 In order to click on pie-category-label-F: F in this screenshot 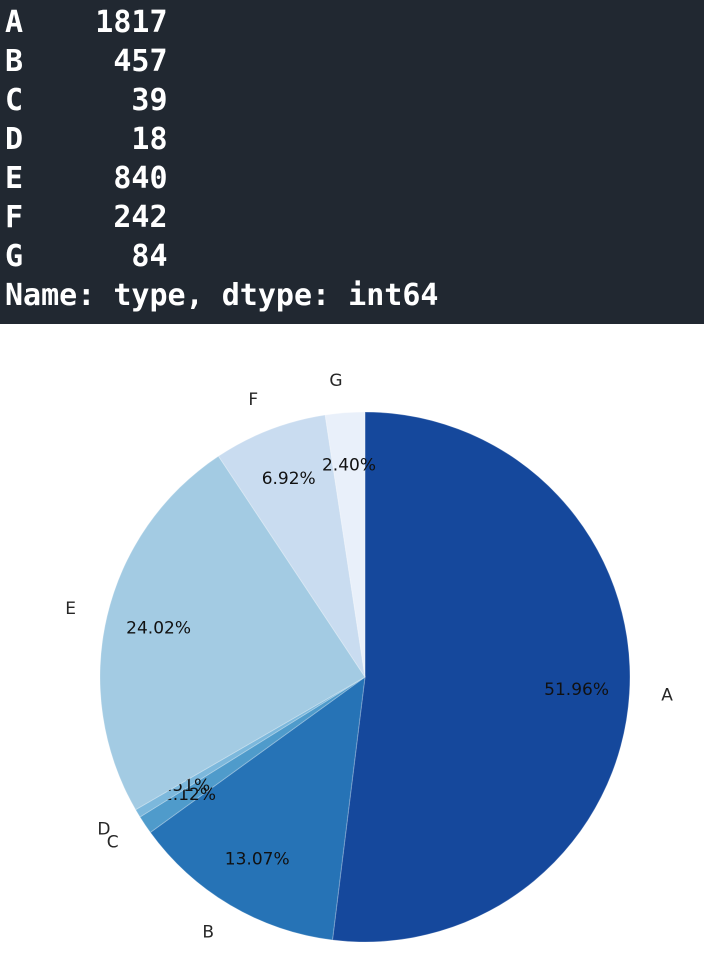, I will do `click(253, 400)`.